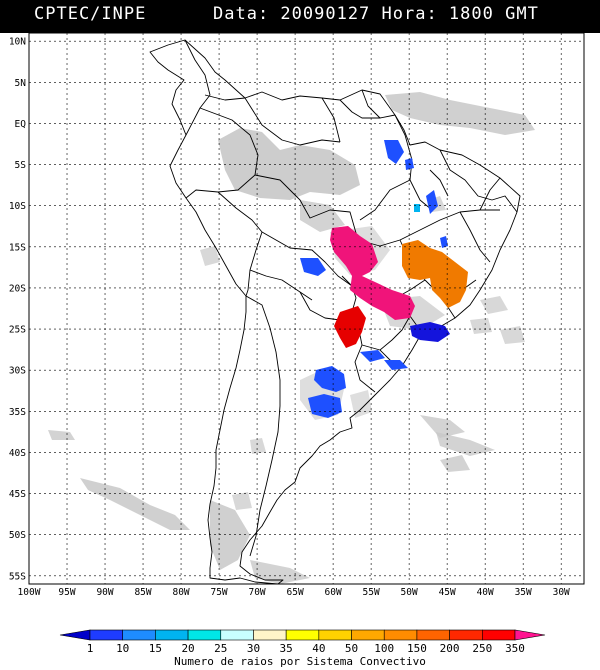 The image size is (600, 670). Describe the element at coordinates (17, 494) in the screenshot. I see `lat-label: 45S` at that location.